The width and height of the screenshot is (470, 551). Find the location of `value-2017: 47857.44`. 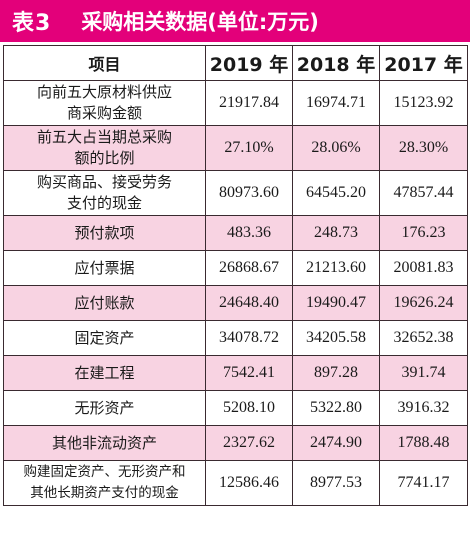

value-2017: 47857.44 is located at coordinates (423, 193).